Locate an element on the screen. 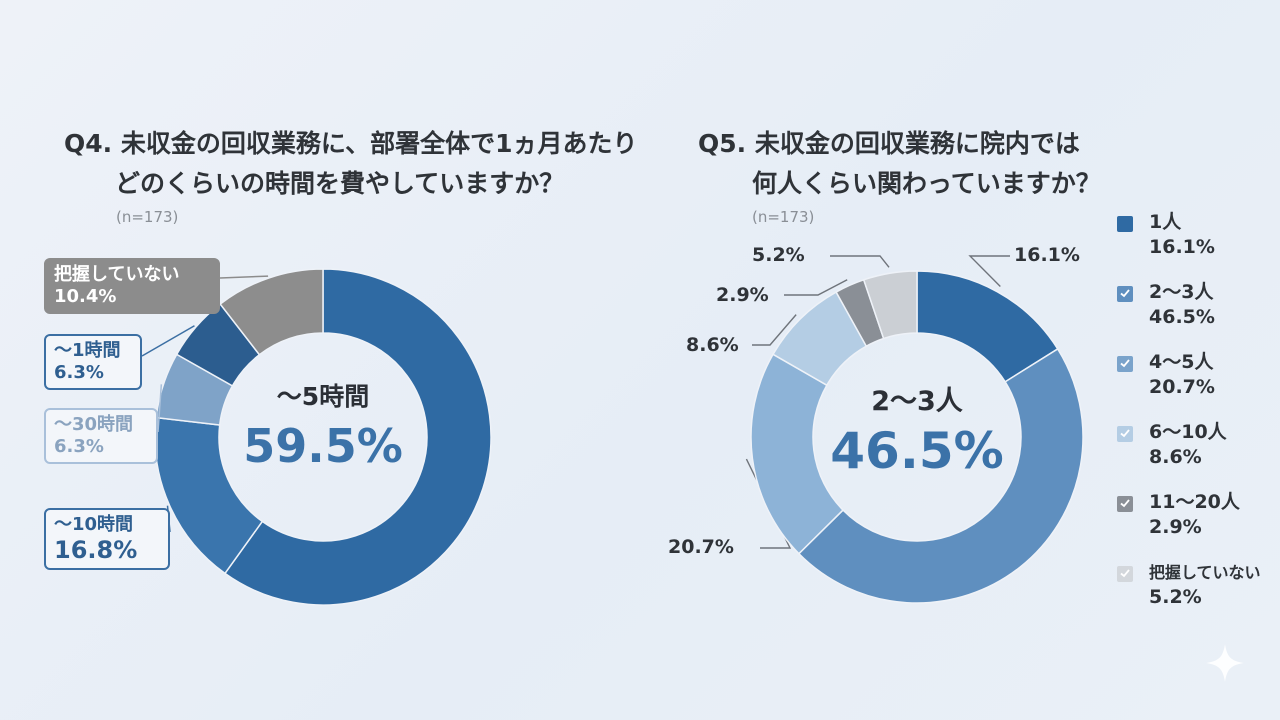 This screenshot has height=720, width=1280. q5-label-4-5: 20.7% is located at coordinates (701, 547).